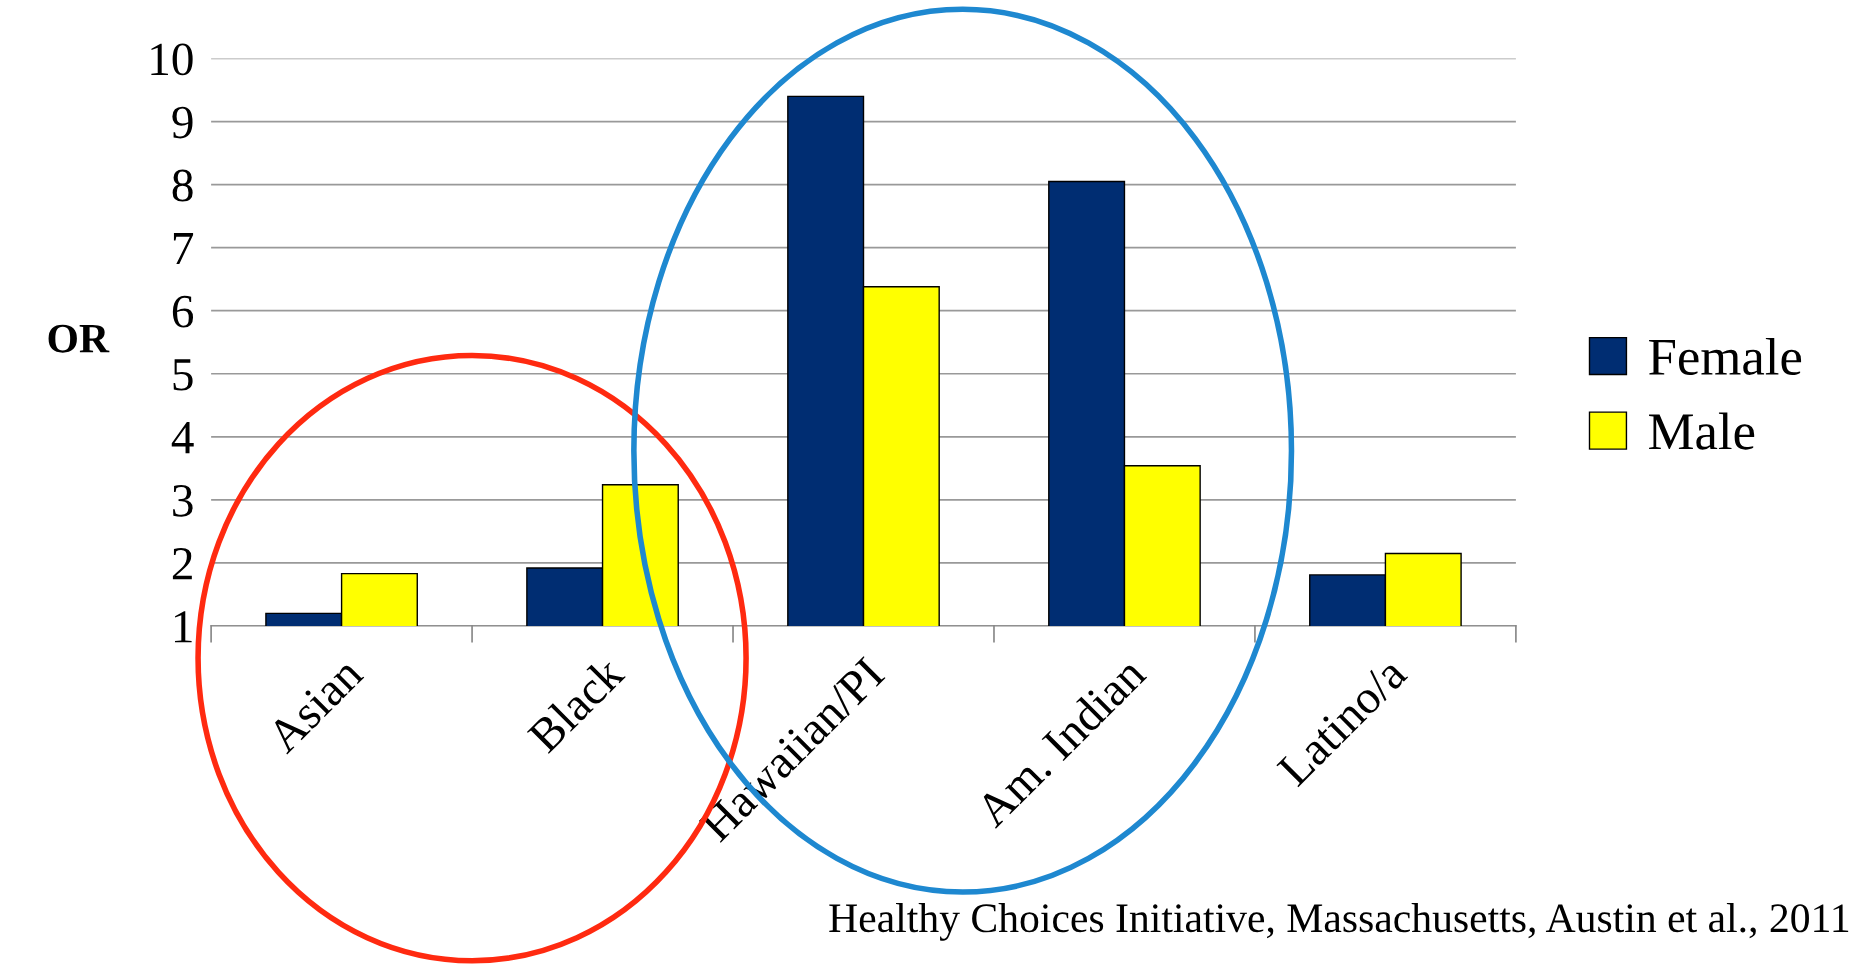 Image resolution: width=1860 pixels, height=975 pixels. Describe the element at coordinates (182, 122) in the screenshot. I see `y-tick-label: 9` at that location.